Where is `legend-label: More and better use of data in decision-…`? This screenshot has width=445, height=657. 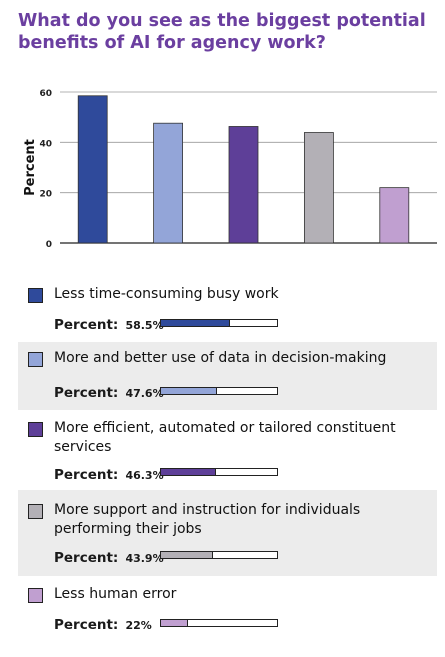
legend-label: More and better use of data in decision-… is located at coordinates (220, 358).